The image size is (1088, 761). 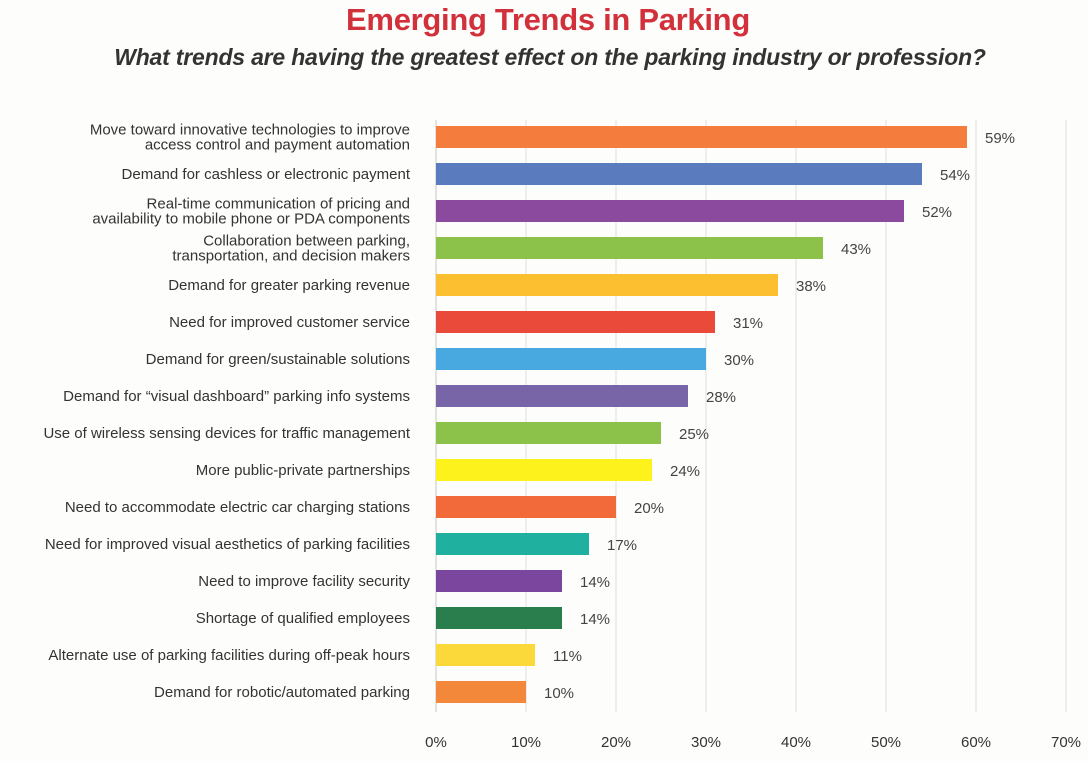 I want to click on data-label: 59%, so click(x=1000, y=138).